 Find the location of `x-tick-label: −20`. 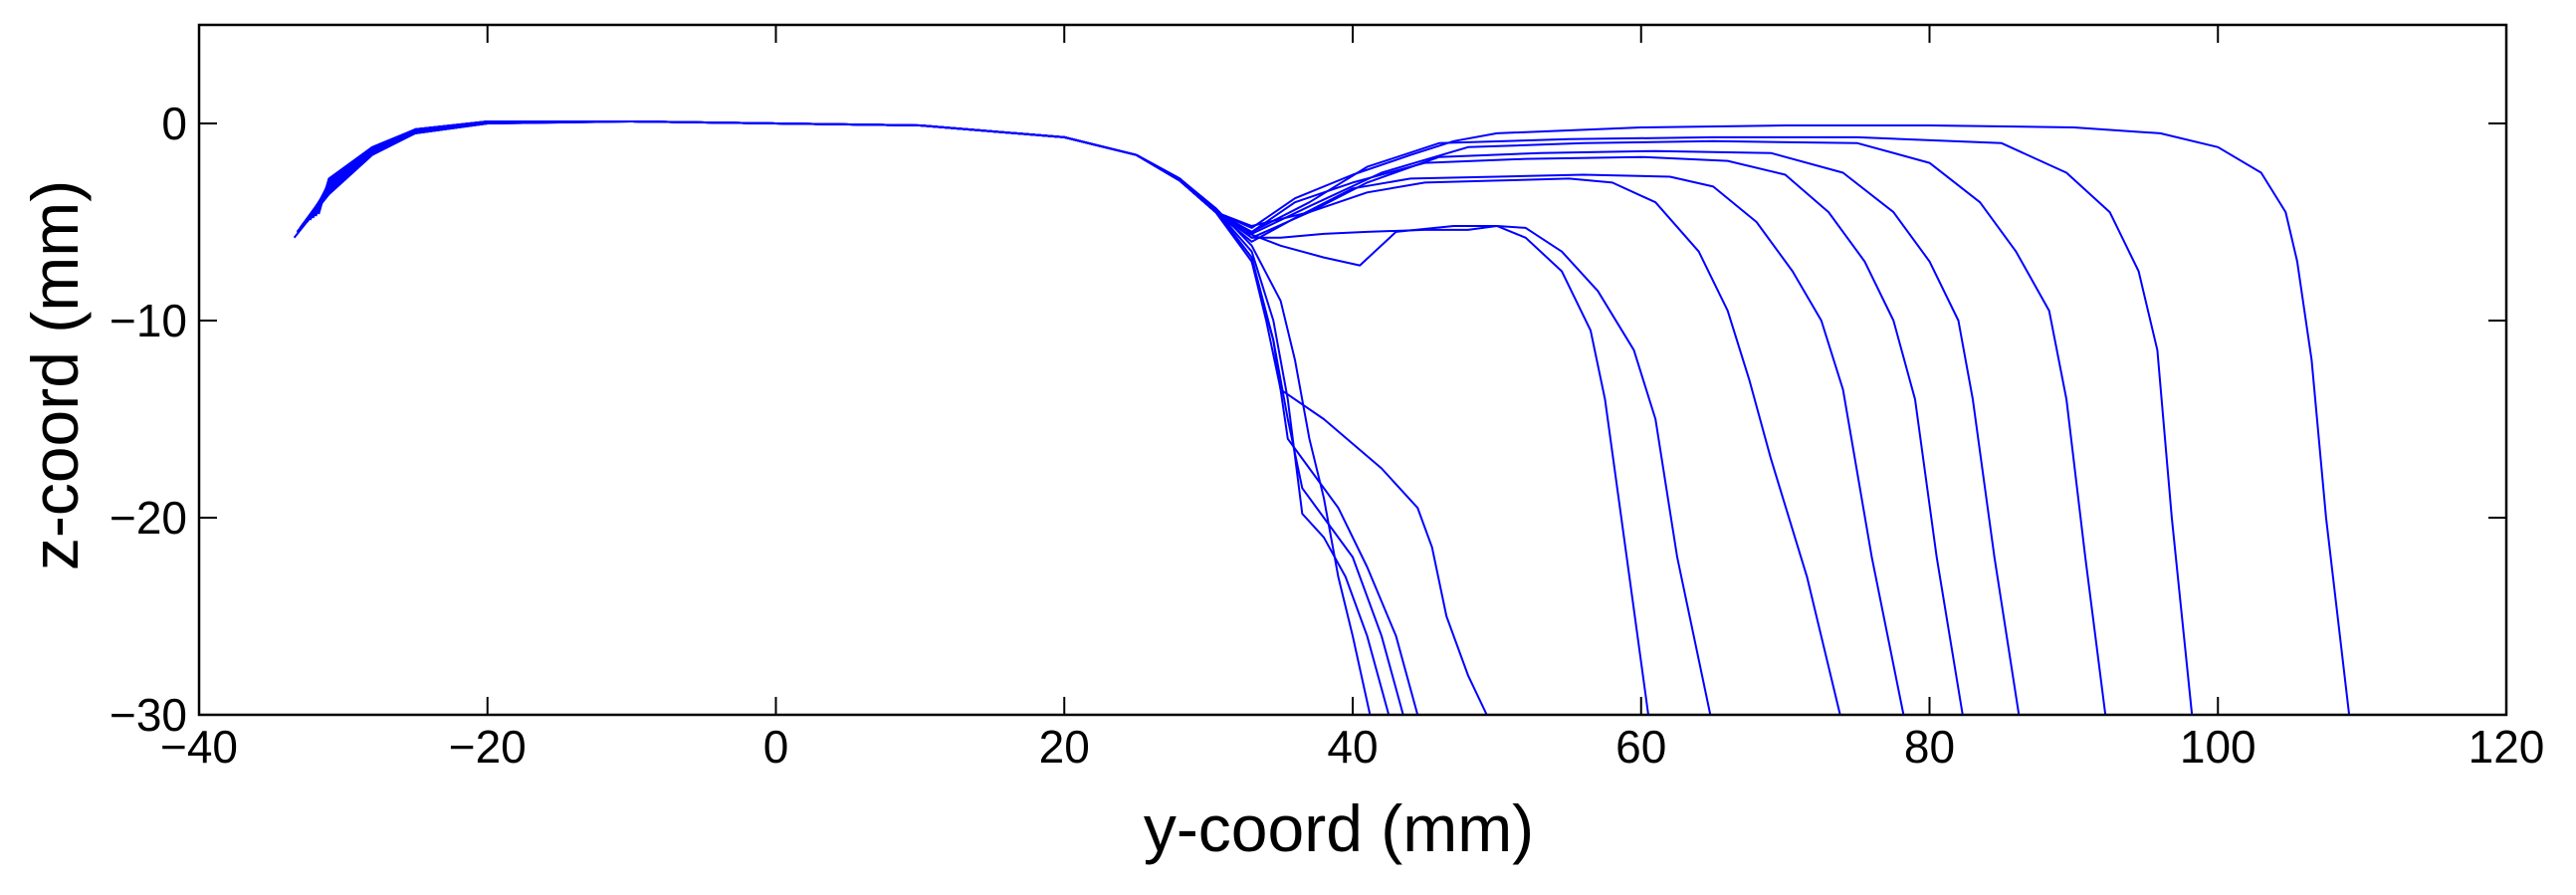

x-tick-label: −20 is located at coordinates (488, 747).